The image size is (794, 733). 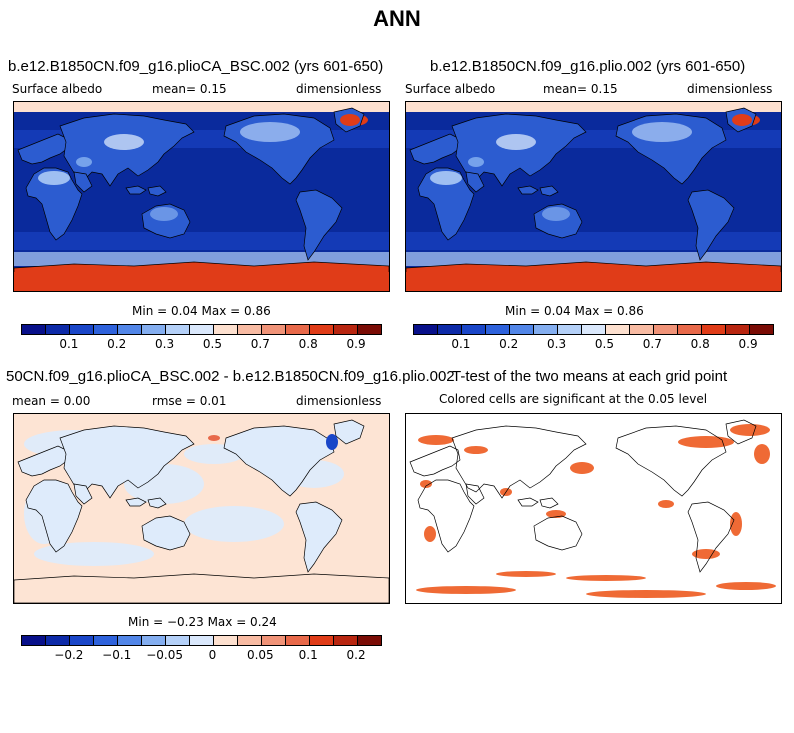 What do you see at coordinates (350, 120) in the screenshot?
I see `greenland-ice` at bounding box center [350, 120].